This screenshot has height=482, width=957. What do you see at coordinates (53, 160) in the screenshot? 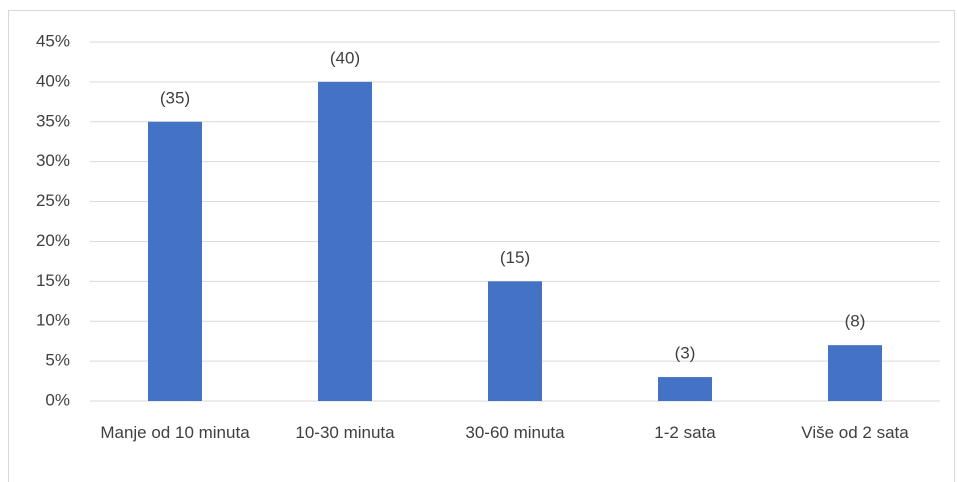
I see `y-tick-label: 30%` at bounding box center [53, 160].